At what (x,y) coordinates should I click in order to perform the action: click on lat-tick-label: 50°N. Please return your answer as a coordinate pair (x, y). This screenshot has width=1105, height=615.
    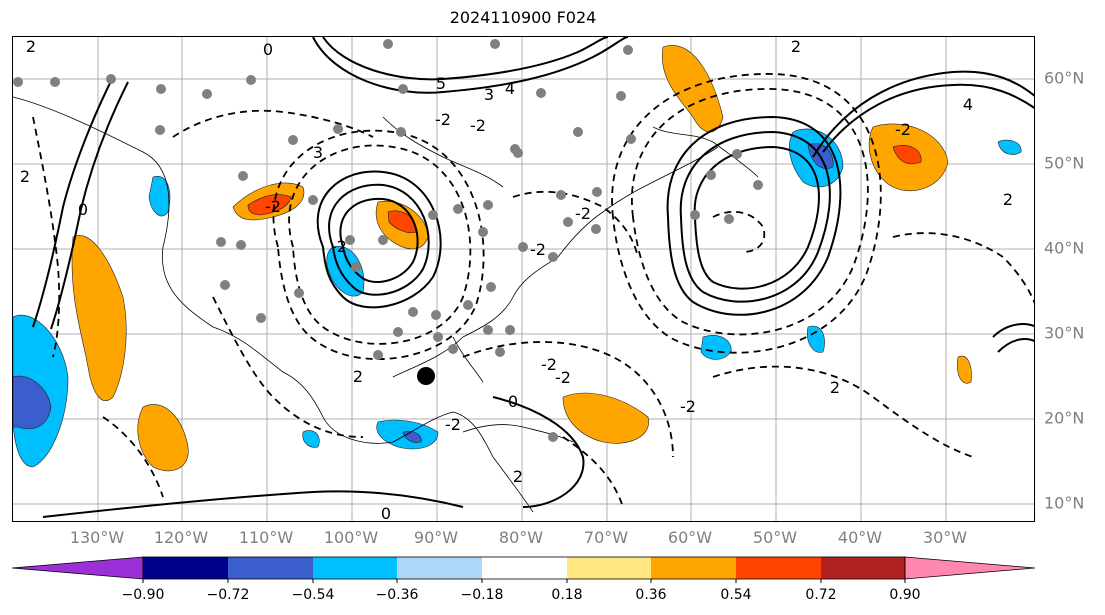
    Looking at the image, I should click on (1064, 163).